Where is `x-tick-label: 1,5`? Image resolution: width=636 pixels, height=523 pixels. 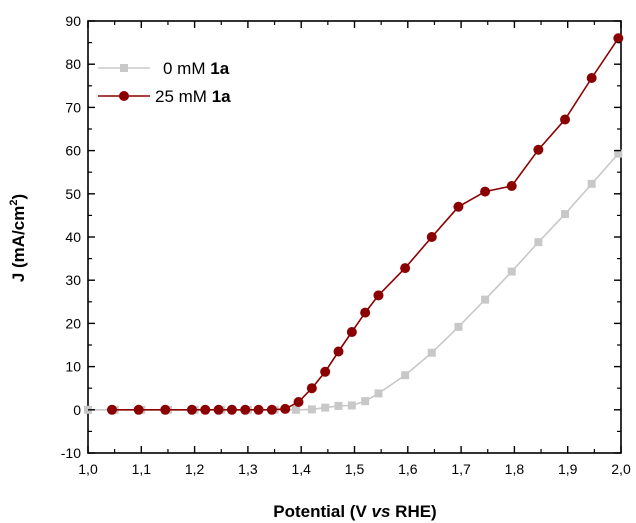 x-tick-label: 1,5 is located at coordinates (355, 469).